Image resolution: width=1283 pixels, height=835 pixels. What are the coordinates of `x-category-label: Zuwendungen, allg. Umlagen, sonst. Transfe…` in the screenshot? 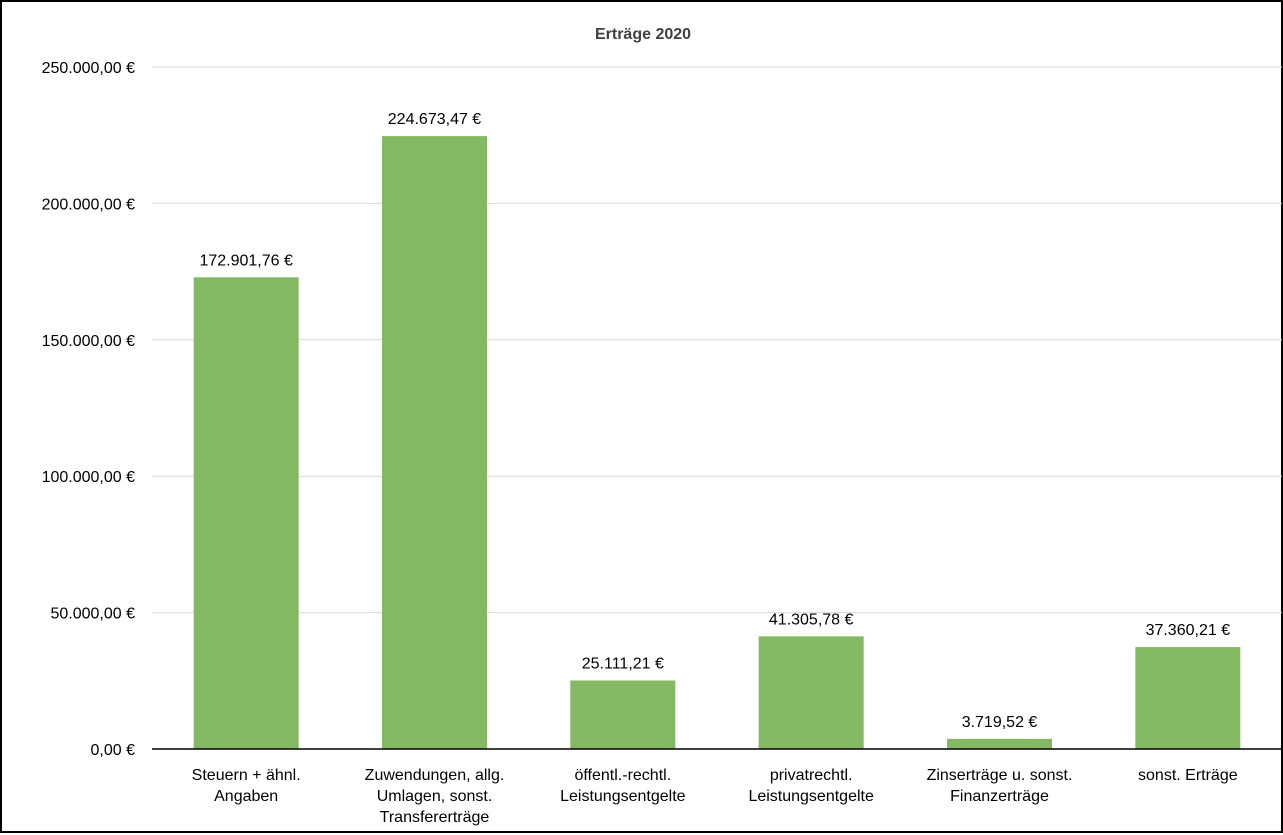 It's located at (435, 796).